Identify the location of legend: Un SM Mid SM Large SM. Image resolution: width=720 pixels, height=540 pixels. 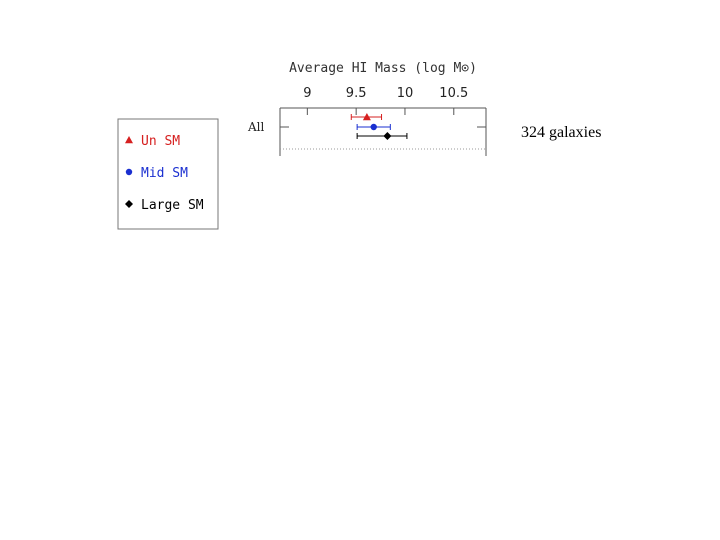
(164, 173).